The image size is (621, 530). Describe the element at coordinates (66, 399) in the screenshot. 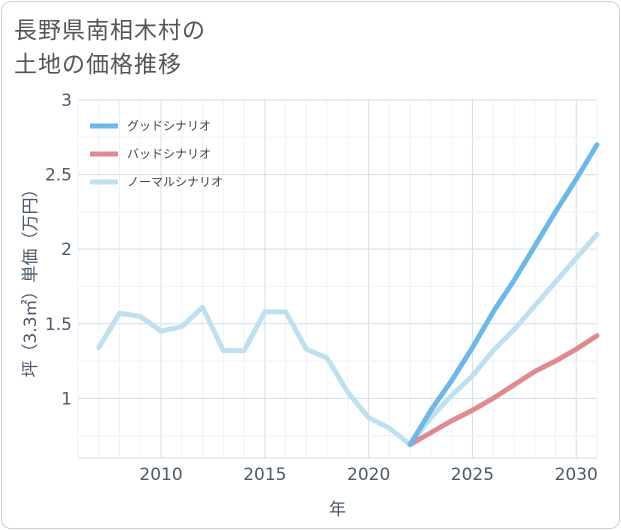

I see `y-tick-label: 1` at that location.